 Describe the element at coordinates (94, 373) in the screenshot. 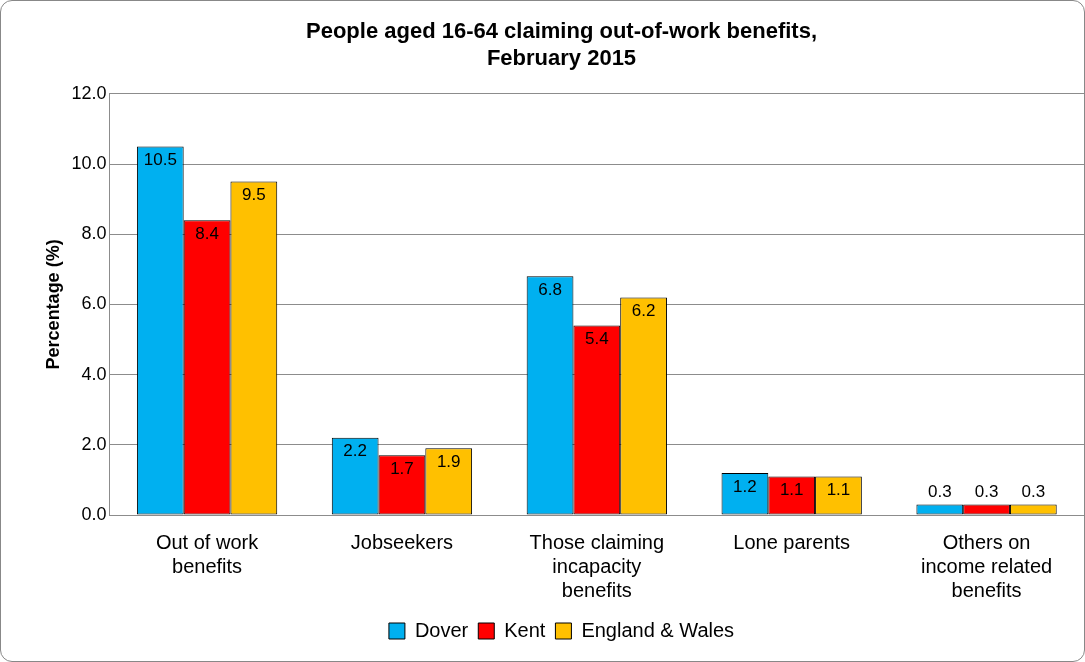

I see `y-tick-label: 4.0` at that location.